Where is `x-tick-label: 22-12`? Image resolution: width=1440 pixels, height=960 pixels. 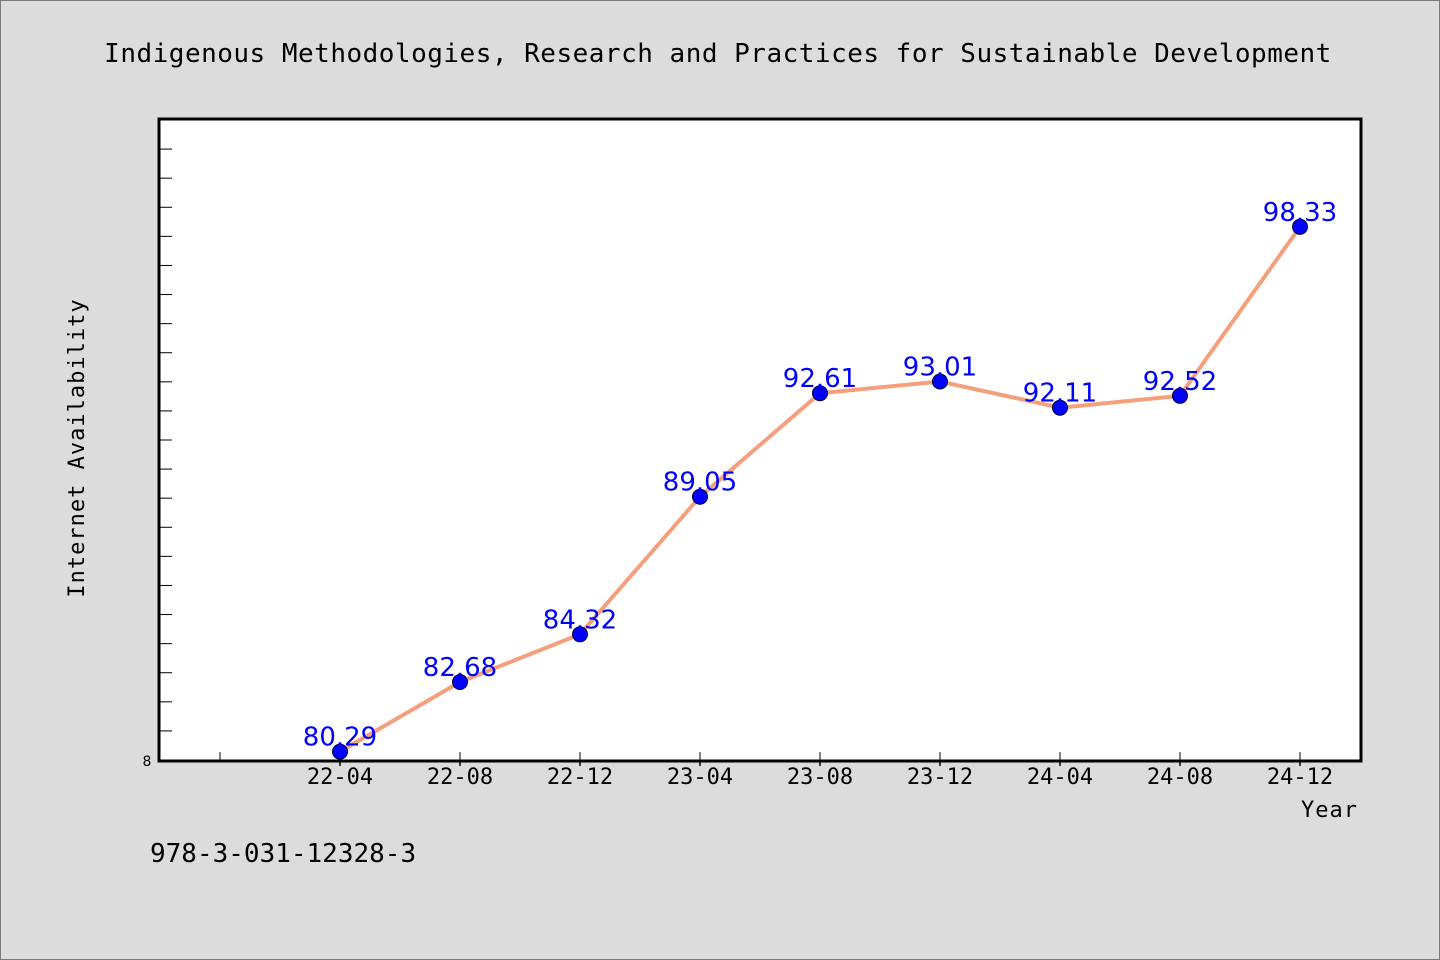
x-tick-label: 22-12 is located at coordinates (580, 777).